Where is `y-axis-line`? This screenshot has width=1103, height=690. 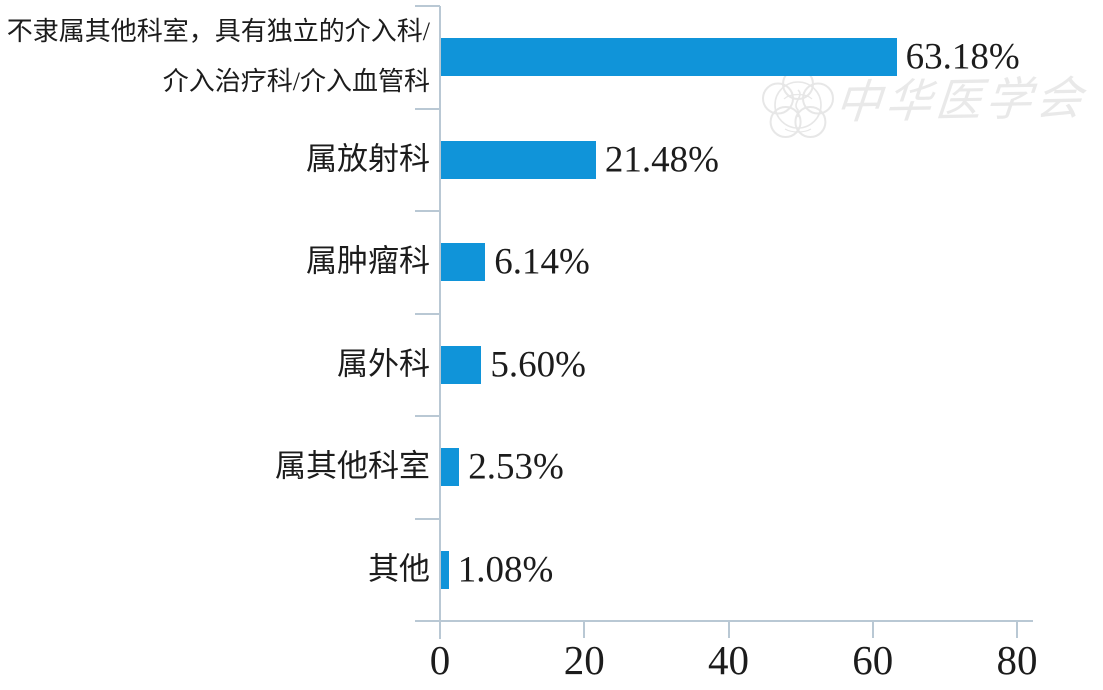 y-axis-line is located at coordinates (440, 322).